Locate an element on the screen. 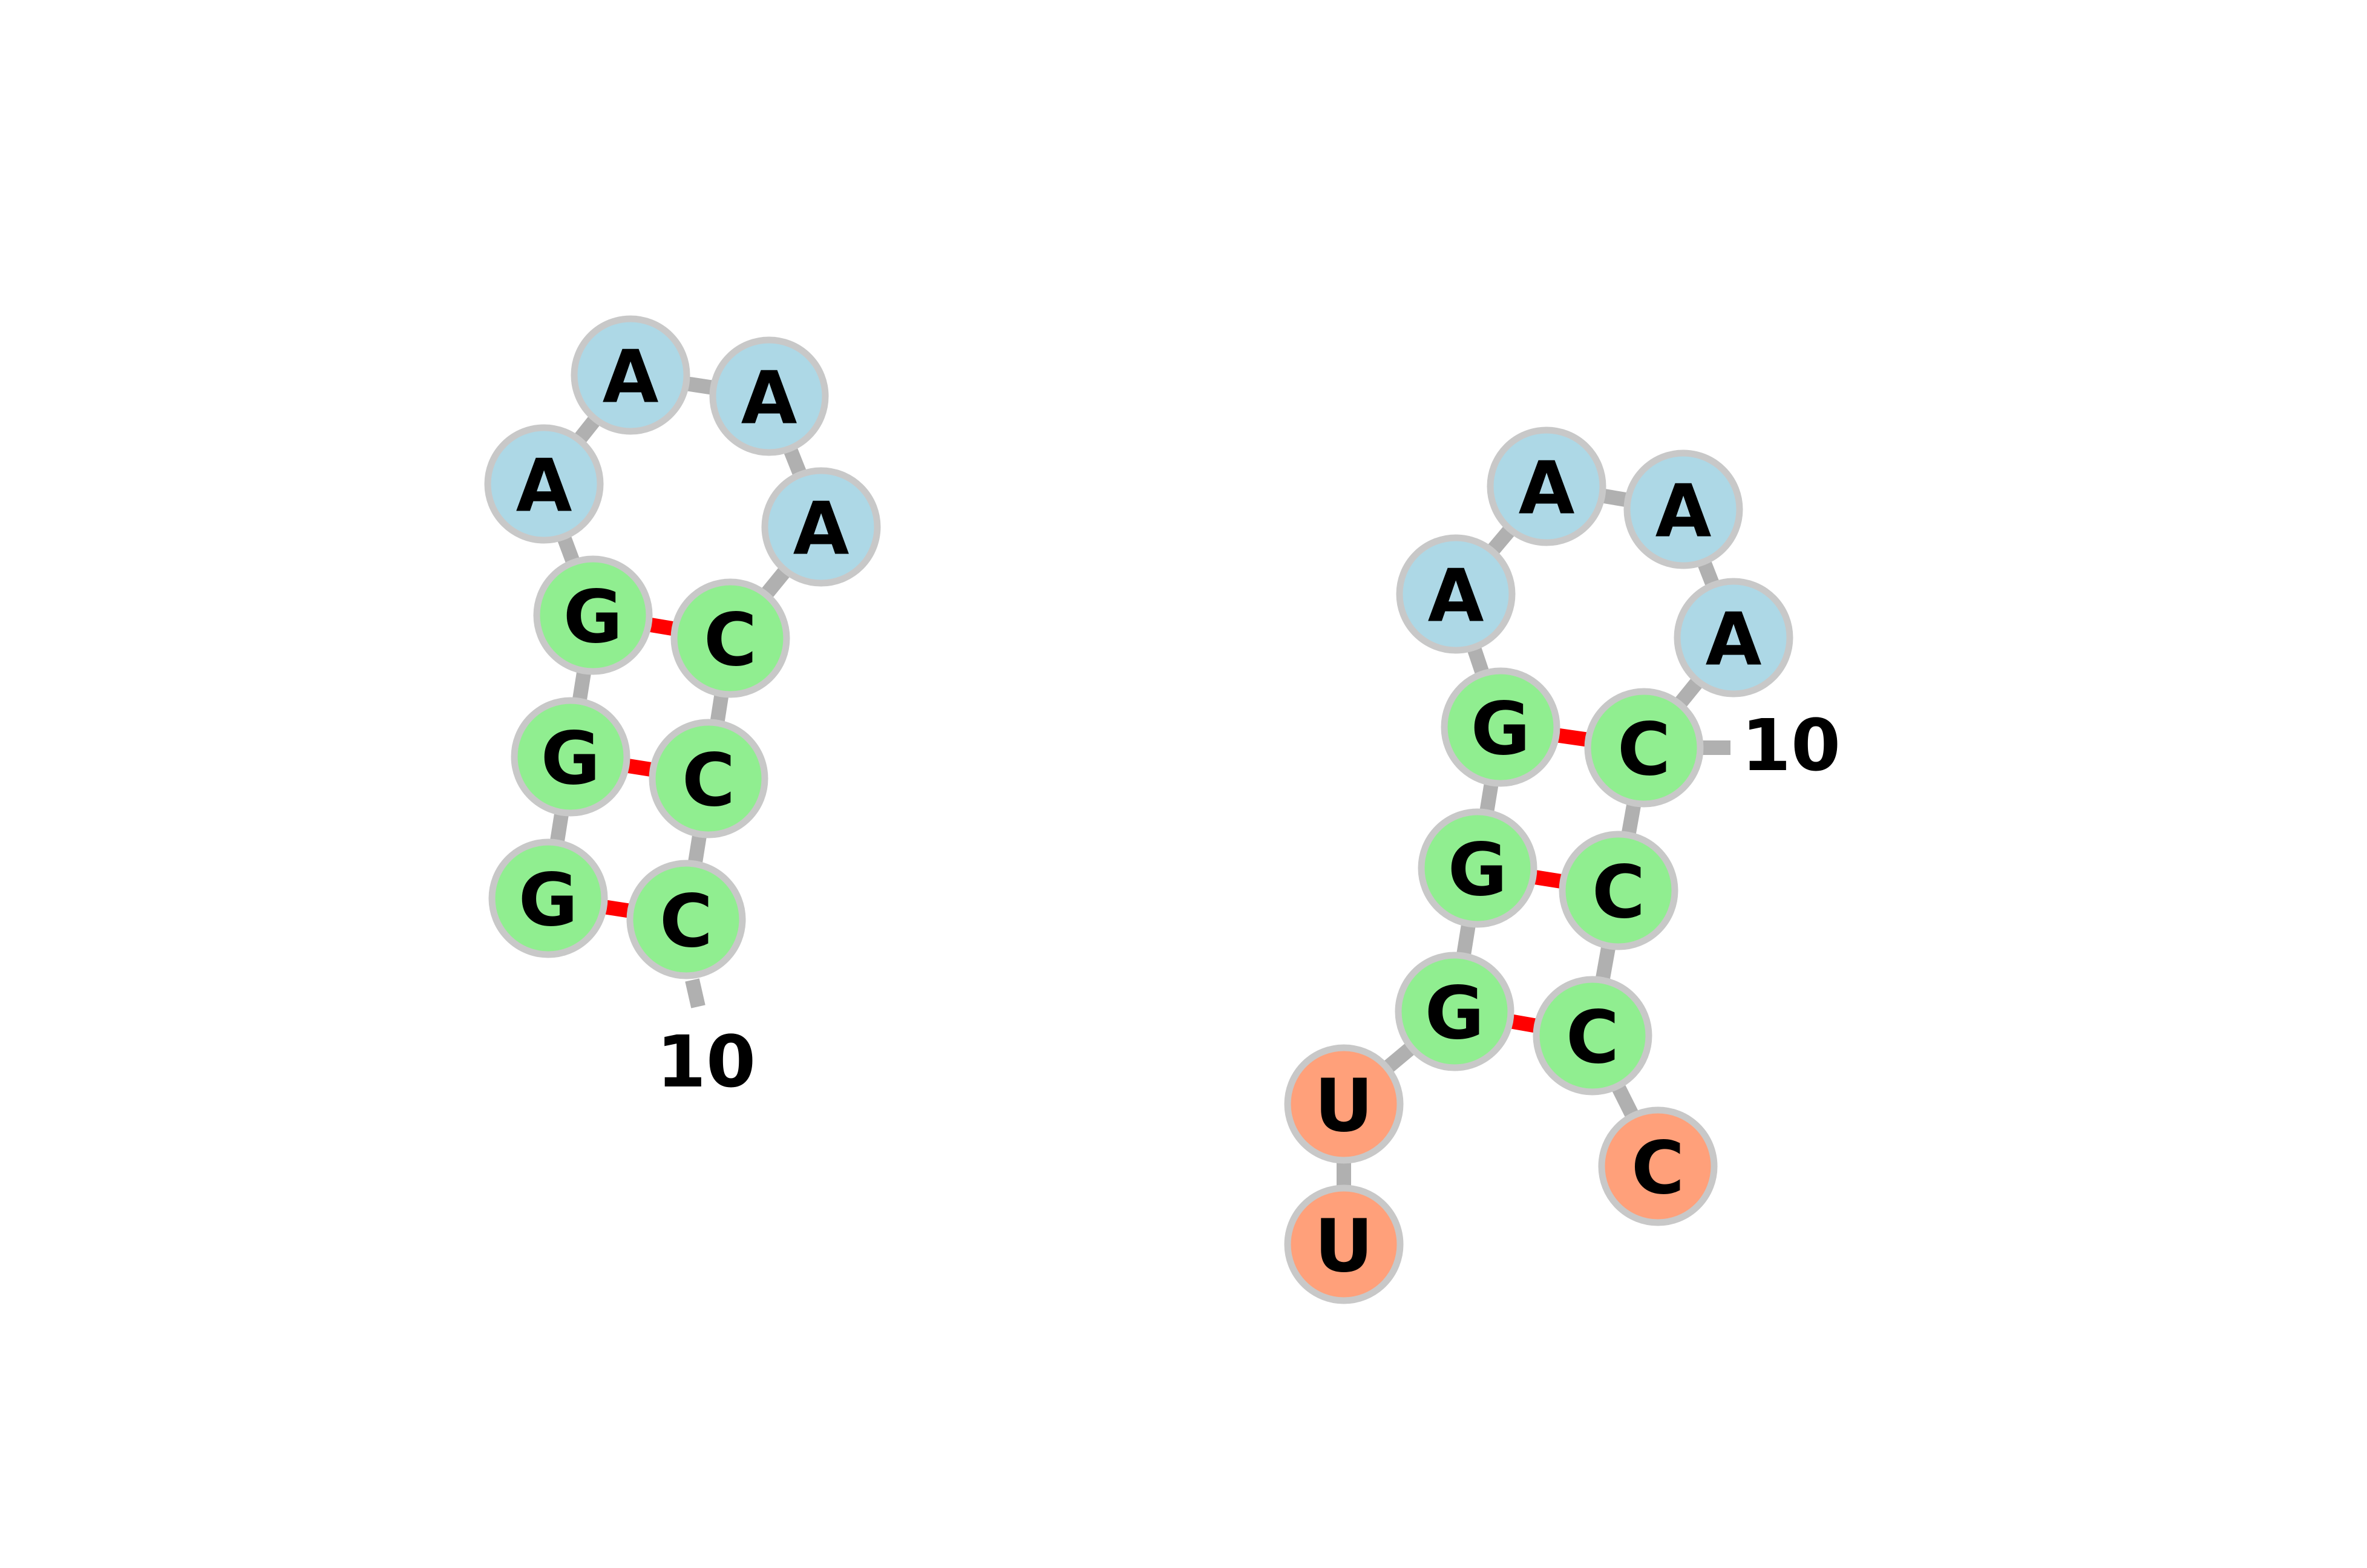 This screenshot has height=1568, width=2367. structure-2-position-label: 10 is located at coordinates (1791, 745).